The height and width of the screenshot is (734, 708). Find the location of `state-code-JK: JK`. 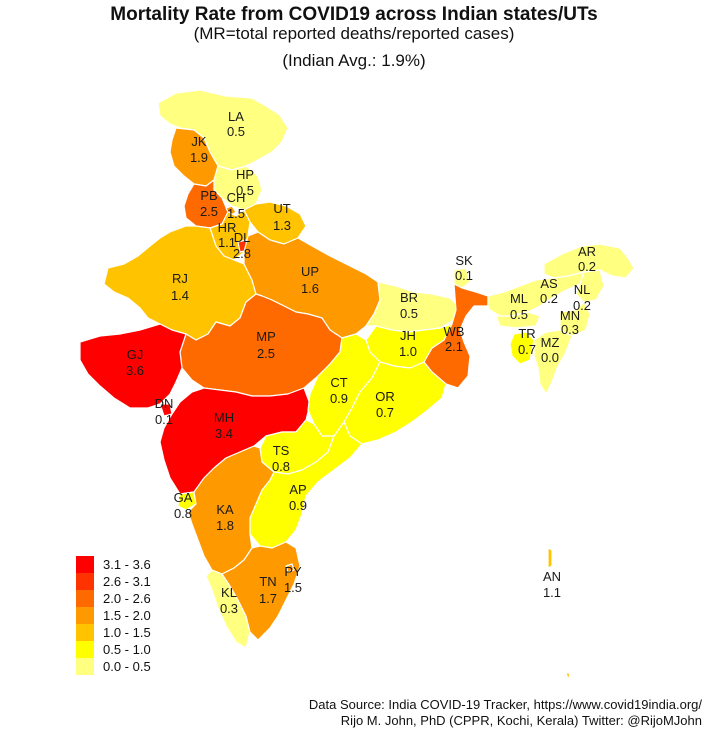

state-code-JK: JK is located at coordinates (199, 141).